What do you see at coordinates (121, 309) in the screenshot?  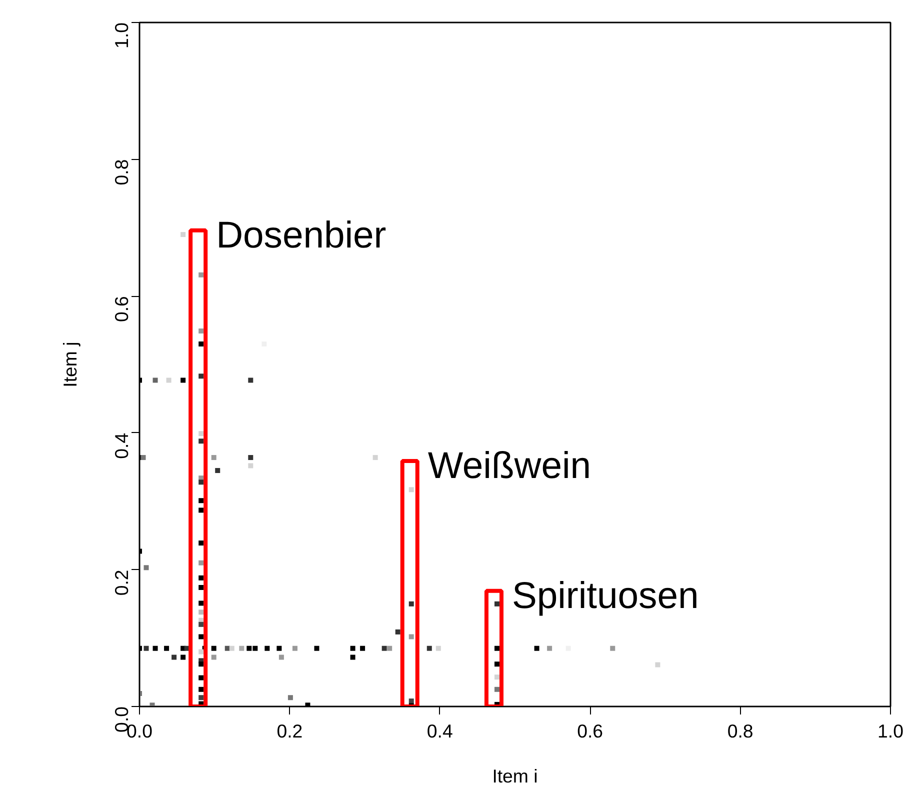 I see `y-tick-label: 0.6` at bounding box center [121, 309].